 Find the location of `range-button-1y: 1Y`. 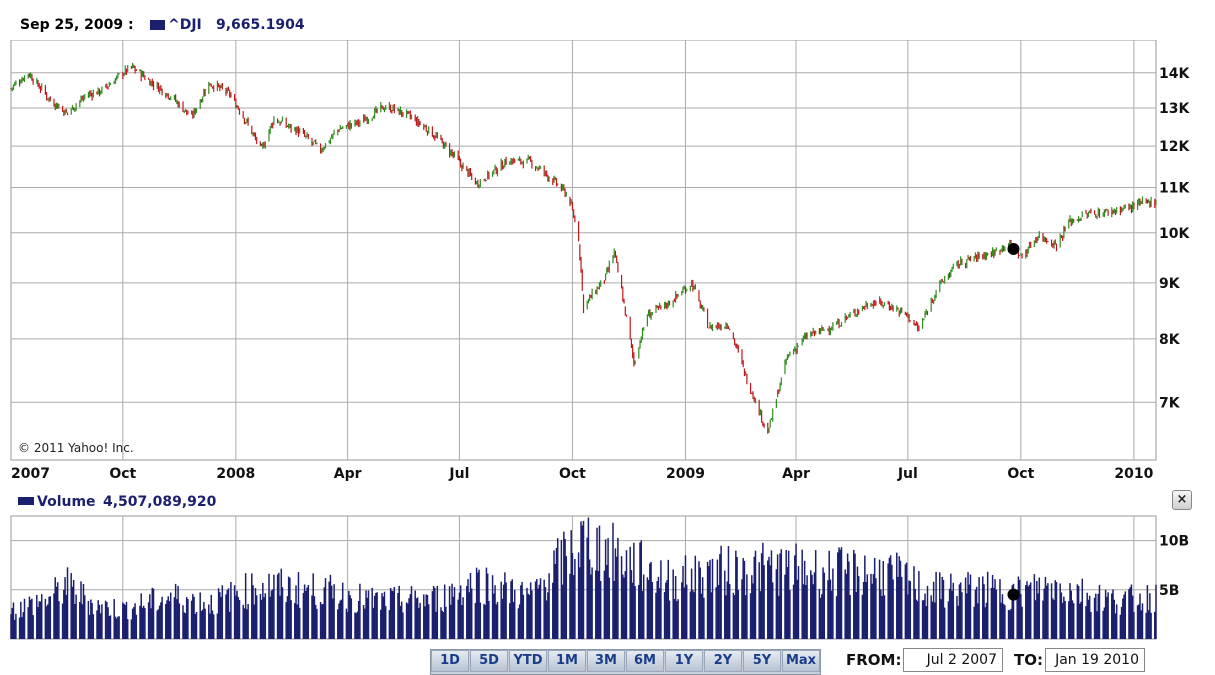

range-button-1y: 1Y is located at coordinates (684, 661).